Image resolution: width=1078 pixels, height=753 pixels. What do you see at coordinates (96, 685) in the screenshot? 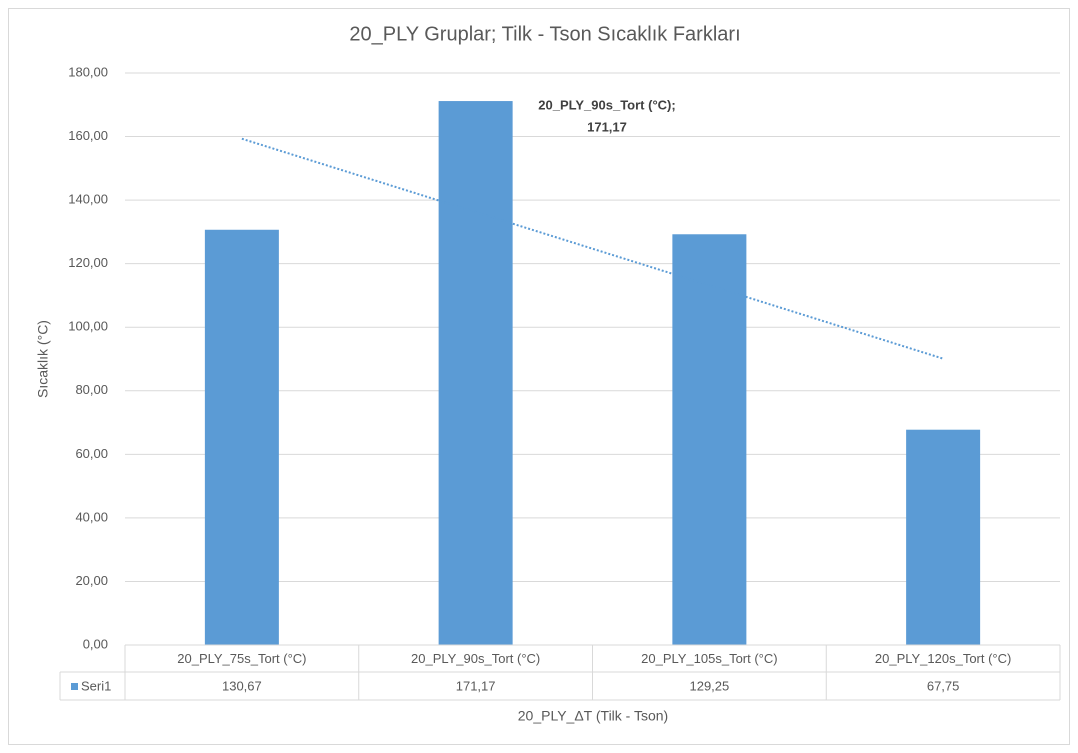
I see `legend-label: Seri1` at bounding box center [96, 685].